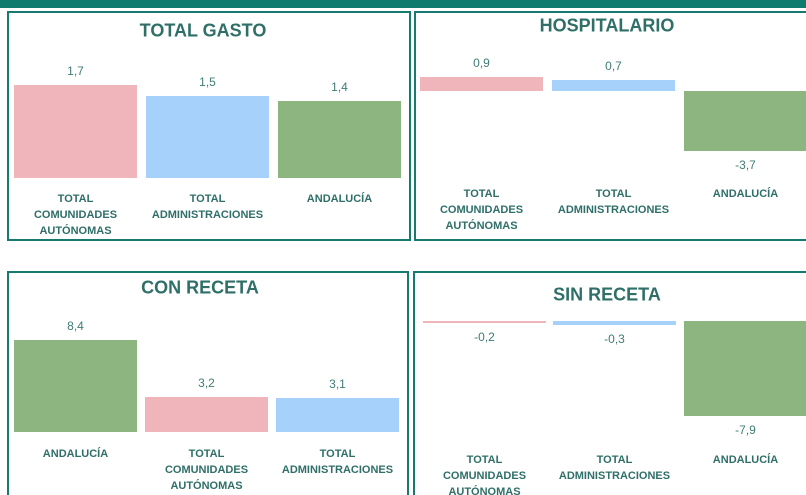  What do you see at coordinates (613, 65) in the screenshot?
I see `value-label: 0,7` at bounding box center [613, 65].